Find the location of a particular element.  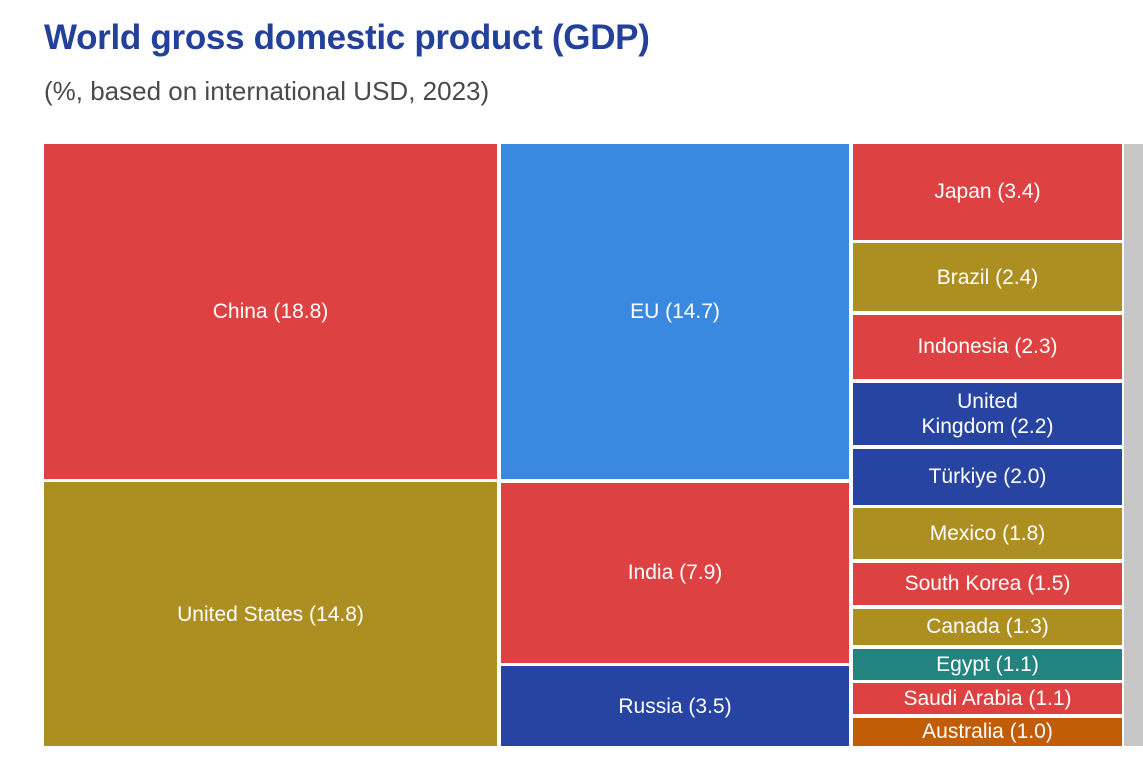

cell-label: China (18.8) is located at coordinates (270, 311).